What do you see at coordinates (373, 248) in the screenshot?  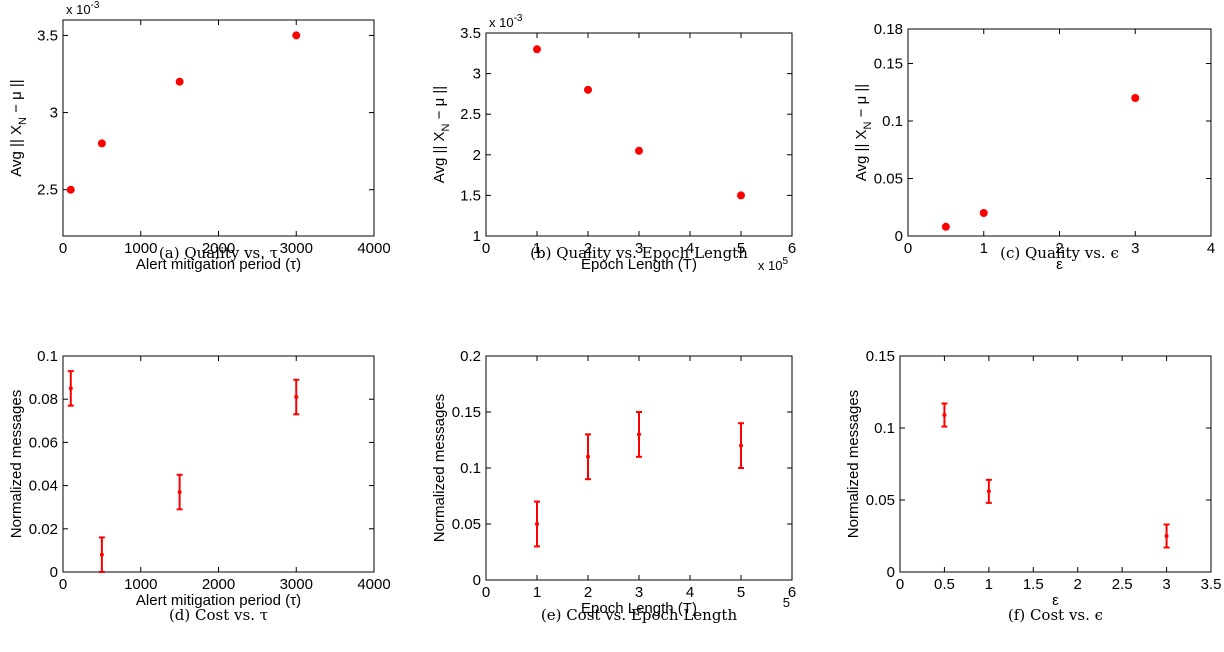 I see `x-tick-label: 4000` at bounding box center [373, 248].